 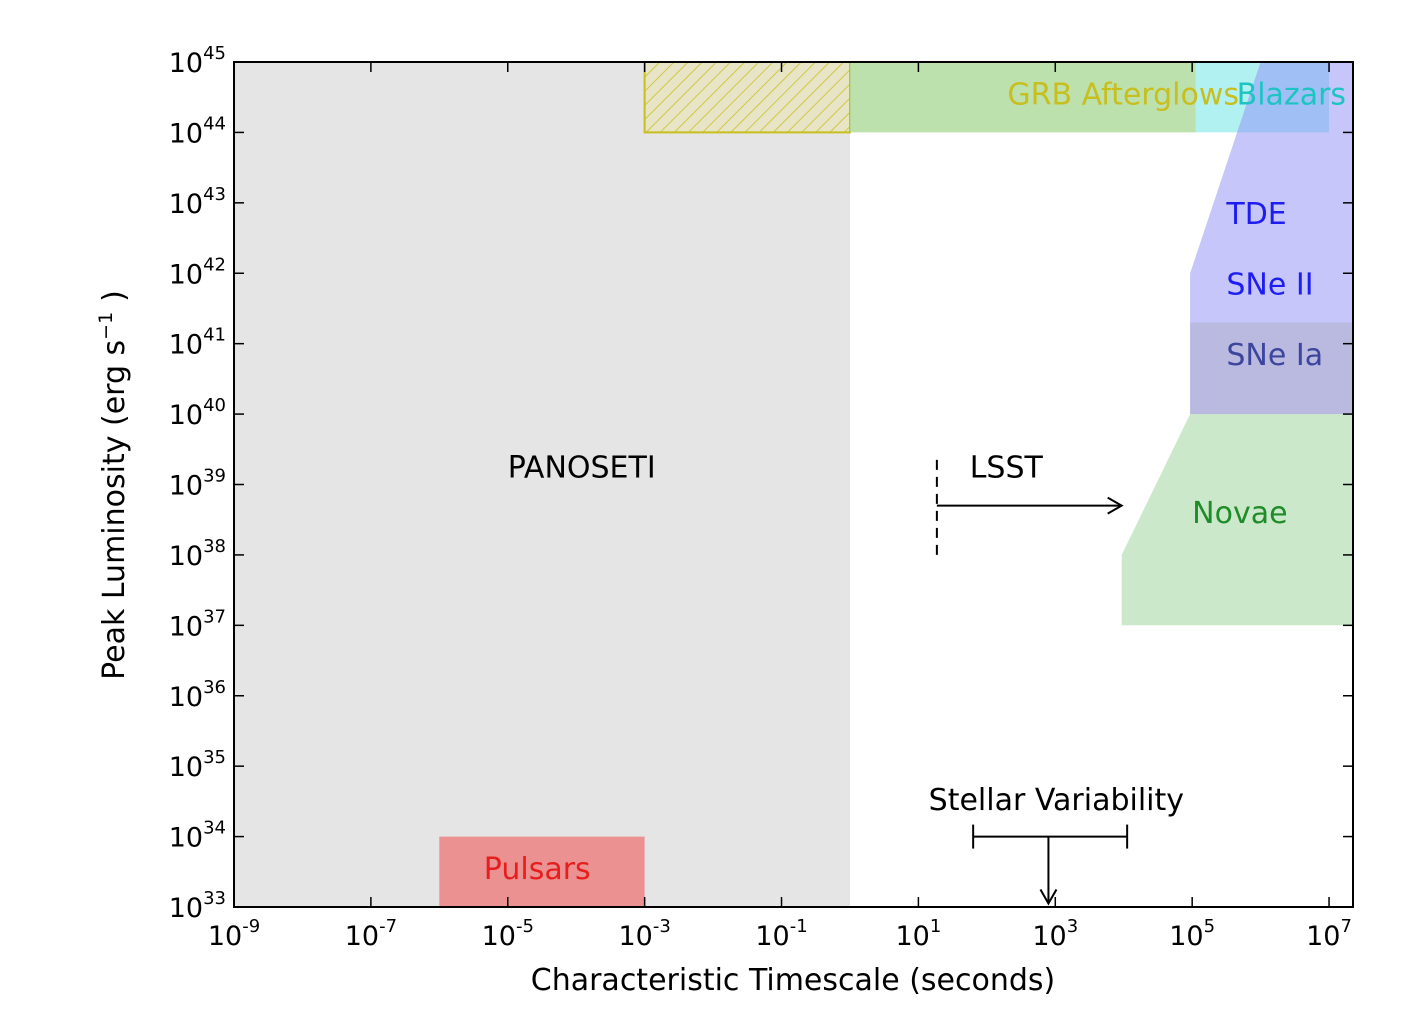 What do you see at coordinates (1055, 934) in the screenshot?
I see `x-tick-label: 10³` at bounding box center [1055, 934].